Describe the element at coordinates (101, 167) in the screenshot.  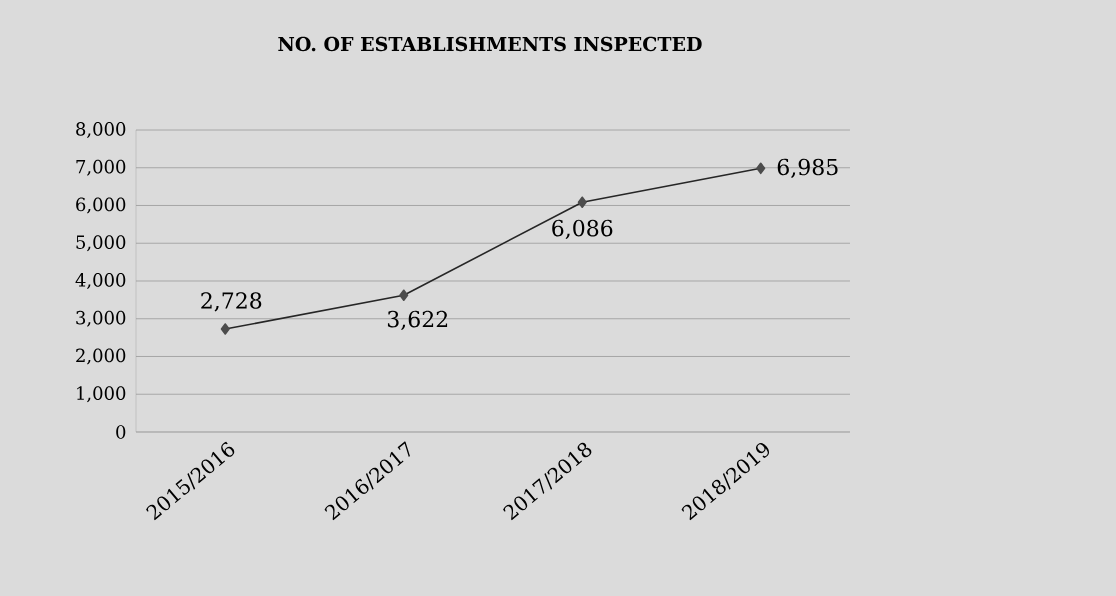
I see `y-tick-label: 7,000` at that location.